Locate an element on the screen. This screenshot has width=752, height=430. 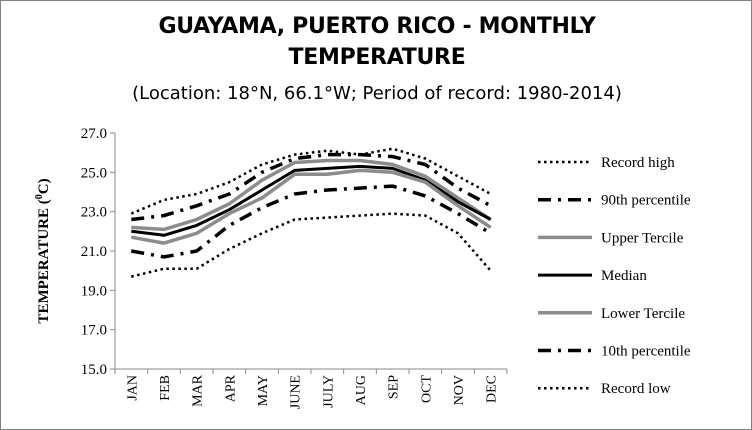
series-line-record-low is located at coordinates (311, 245).